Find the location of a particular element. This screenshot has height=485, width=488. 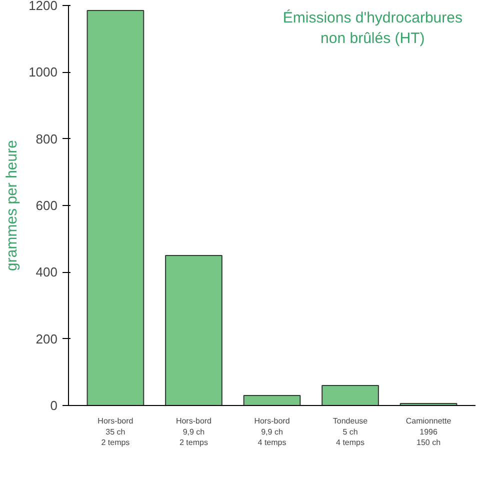

y-tick-label: 400 is located at coordinates (47, 272).